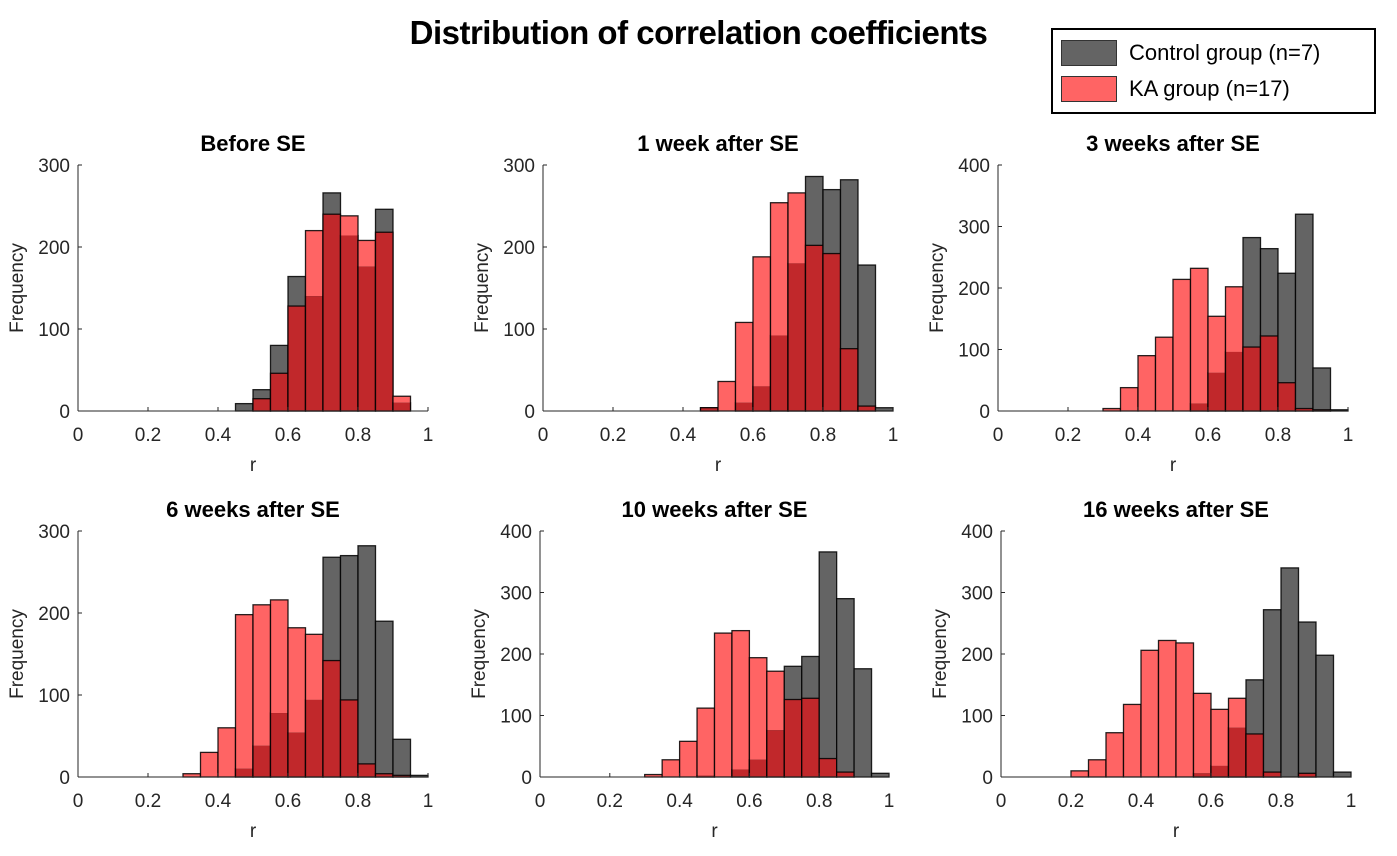 This screenshot has width=1397, height=856. Describe the element at coordinates (252, 143) in the screenshot. I see `panel-title: Before SE` at that location.